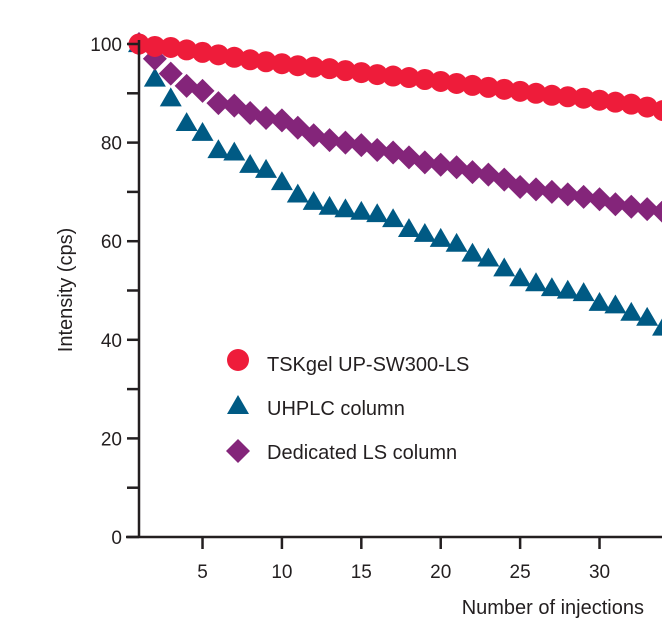 This screenshot has height=644, width=662. I want to click on x-axis-title: Number of injections, so click(553, 608).